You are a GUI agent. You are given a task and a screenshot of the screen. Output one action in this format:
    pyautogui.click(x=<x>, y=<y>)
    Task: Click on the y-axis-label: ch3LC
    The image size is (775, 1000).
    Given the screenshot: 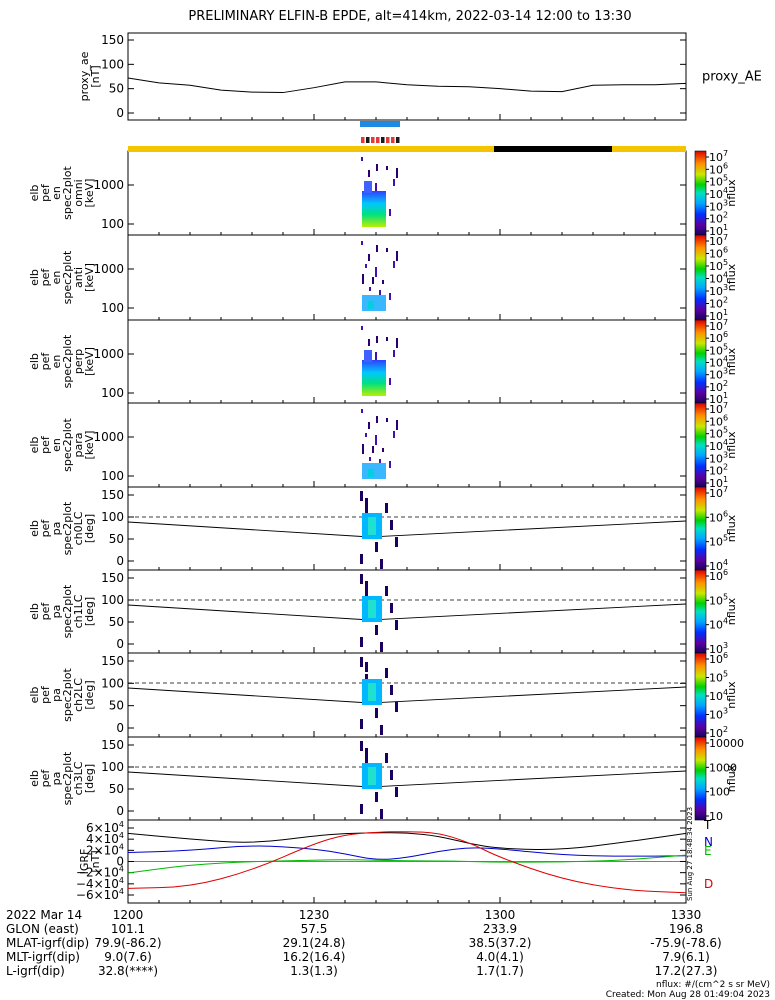 What is the action you would take?
    pyautogui.click(x=78, y=778)
    